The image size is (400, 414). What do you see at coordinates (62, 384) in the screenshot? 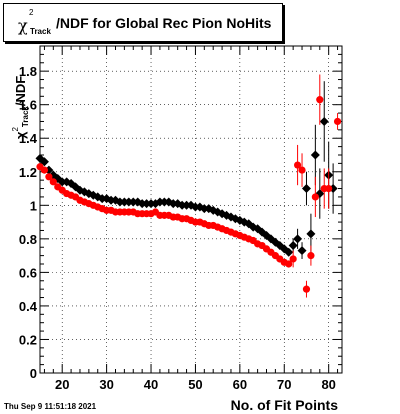
I see `x-tick-label: 20` at bounding box center [62, 384].